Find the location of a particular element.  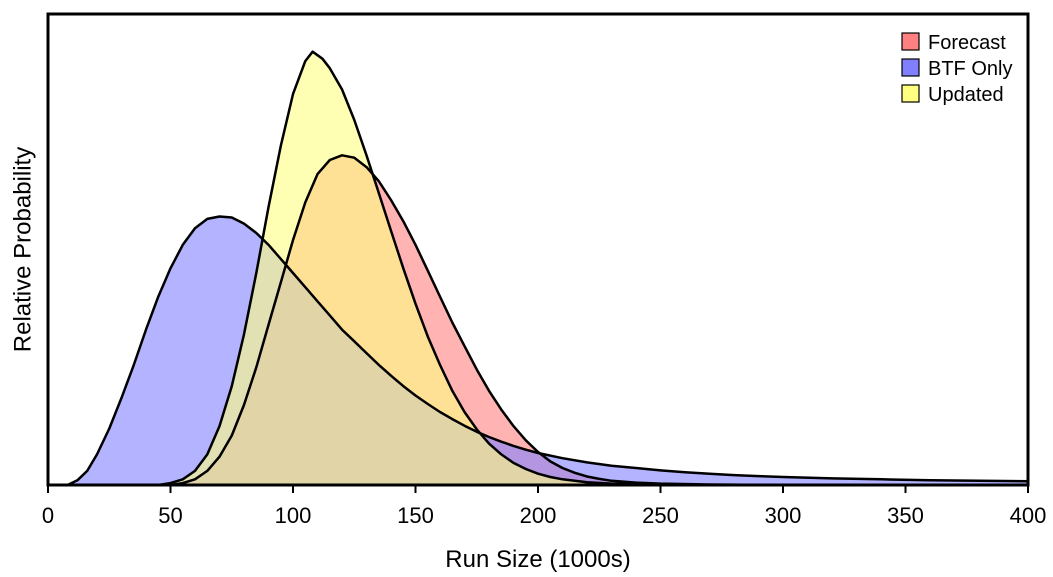

legend-swatch-updated is located at coordinates (910, 93).